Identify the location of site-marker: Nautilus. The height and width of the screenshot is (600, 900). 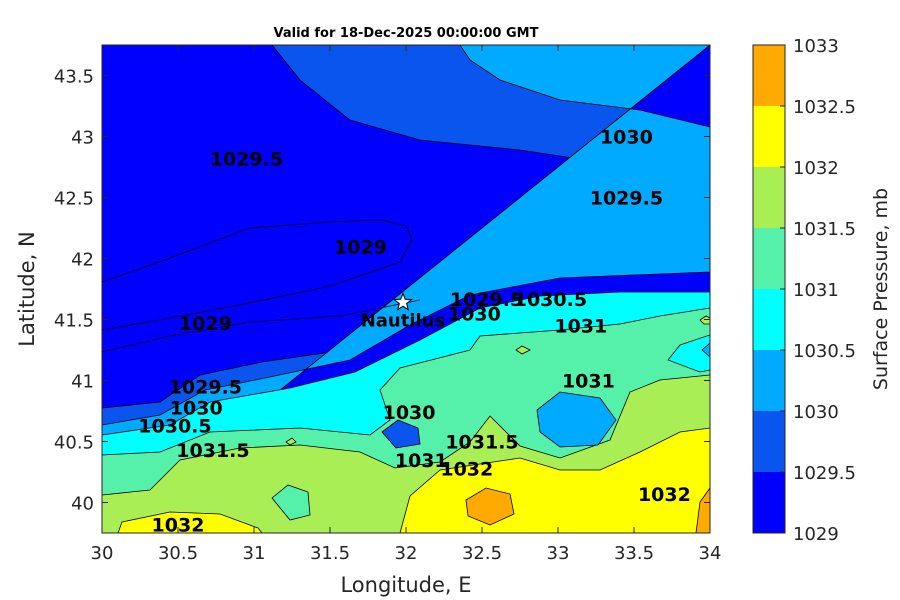
(403, 311).